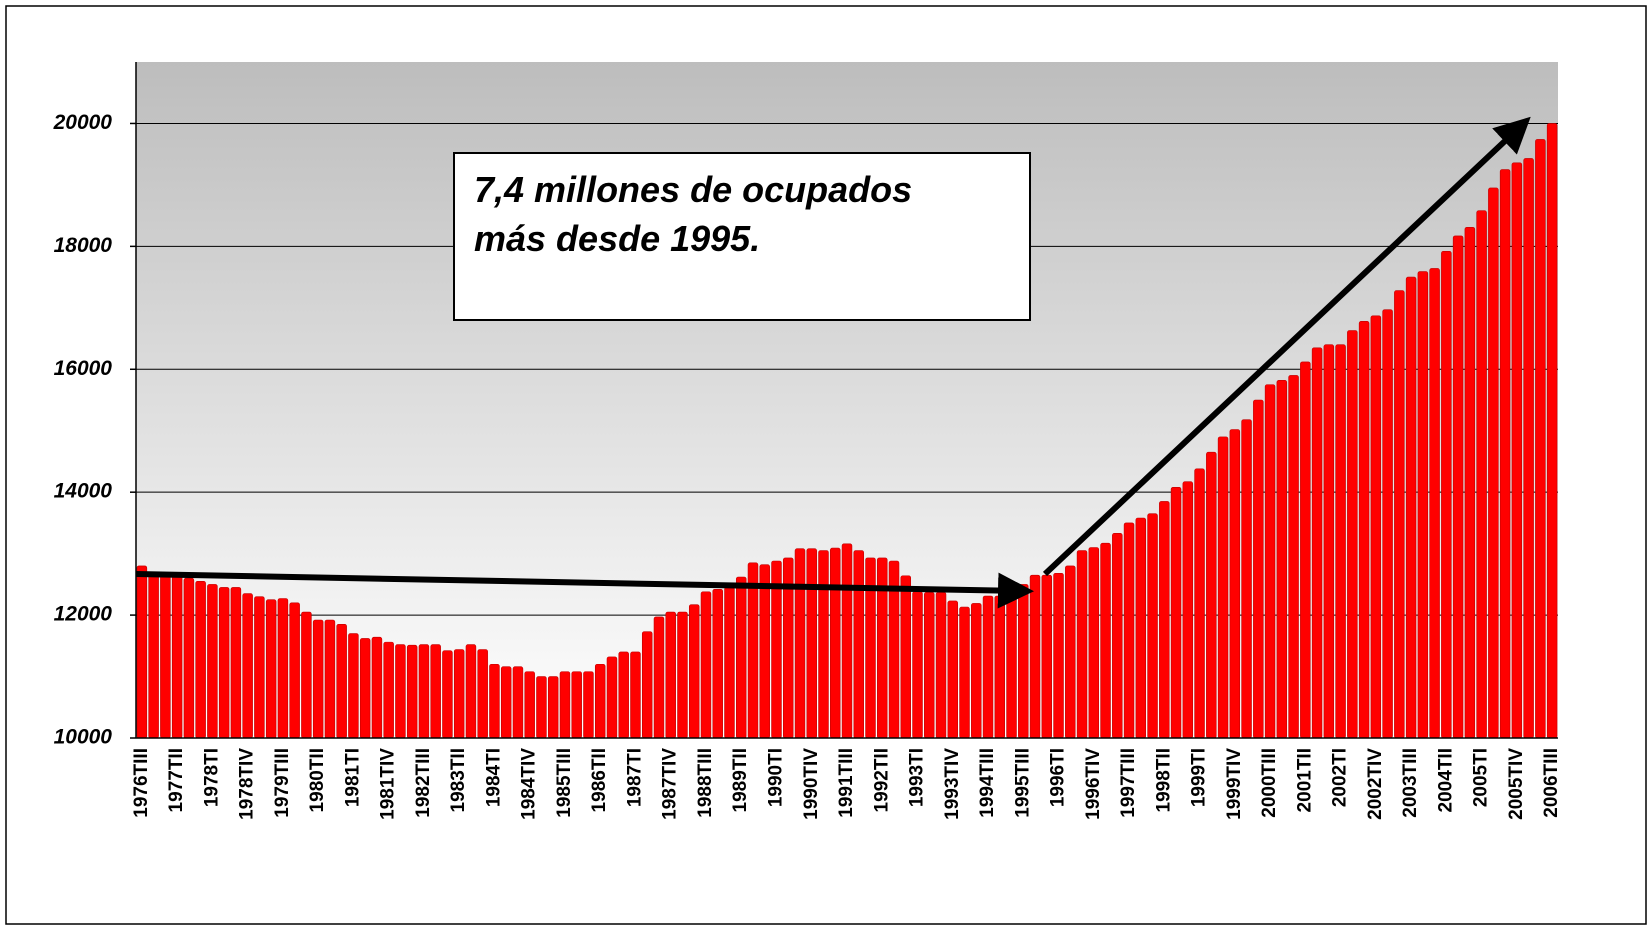  Describe the element at coordinates (1022, 783) in the screenshot. I see `x-tick-label: 1995TIII` at that location.